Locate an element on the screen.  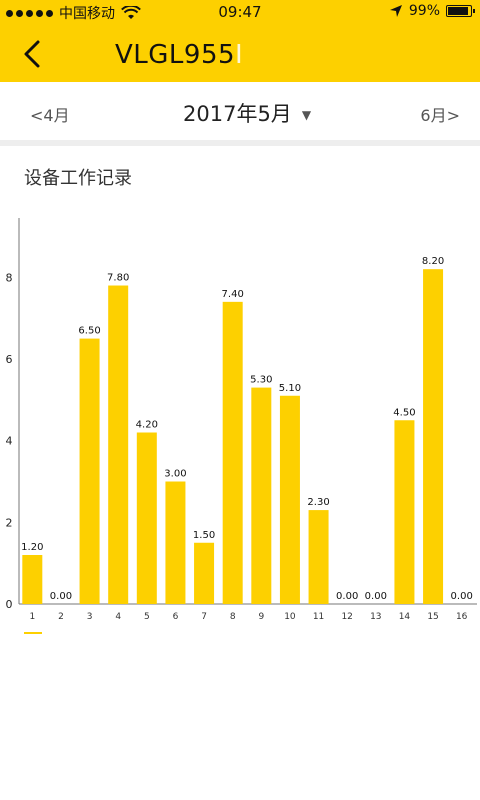
page-title: VLGL955I is located at coordinates (179, 55).